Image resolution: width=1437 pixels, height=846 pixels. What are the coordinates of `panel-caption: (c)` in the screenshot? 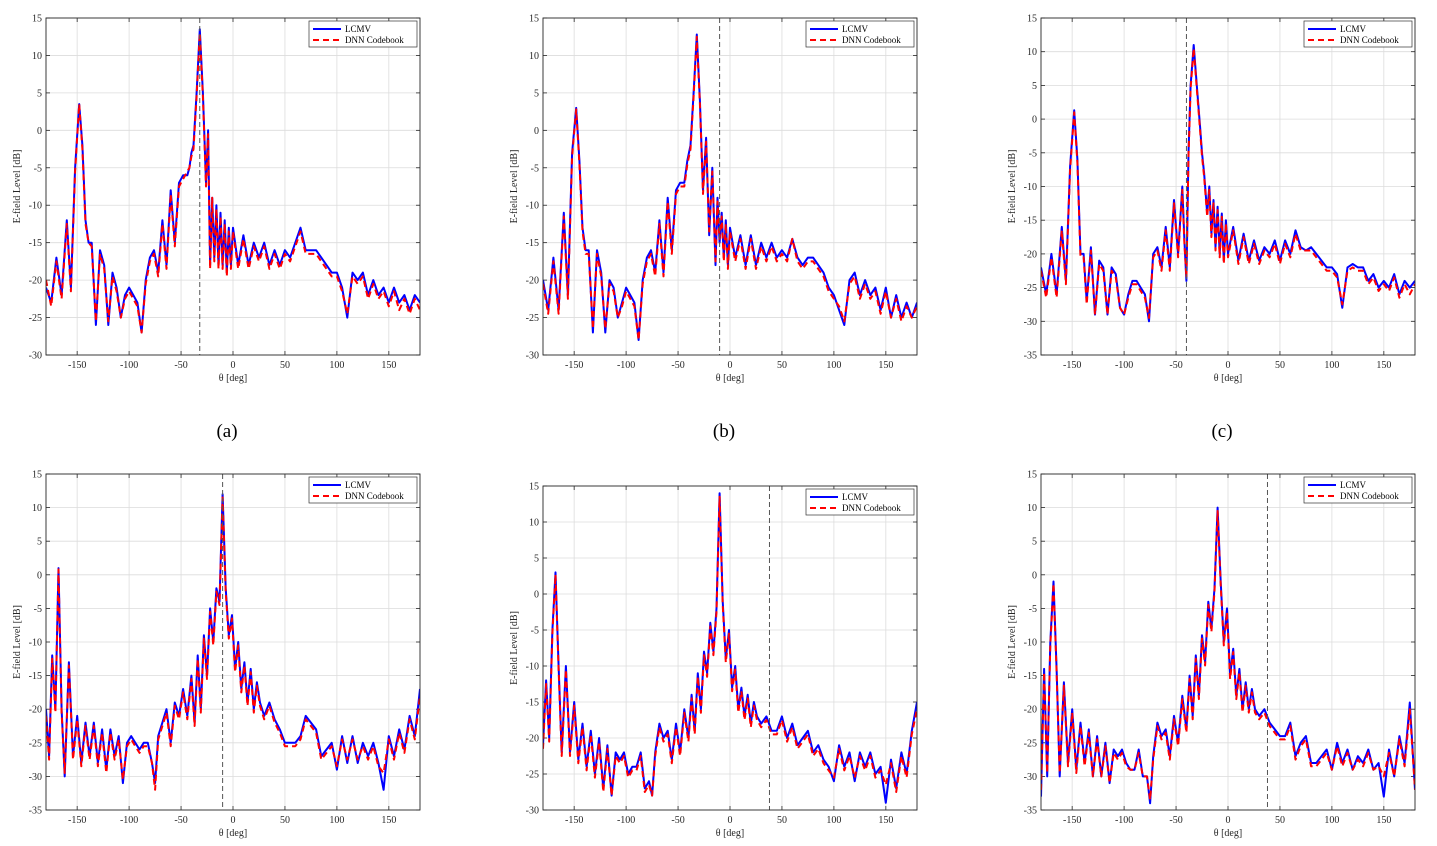 It's located at (1221, 431).